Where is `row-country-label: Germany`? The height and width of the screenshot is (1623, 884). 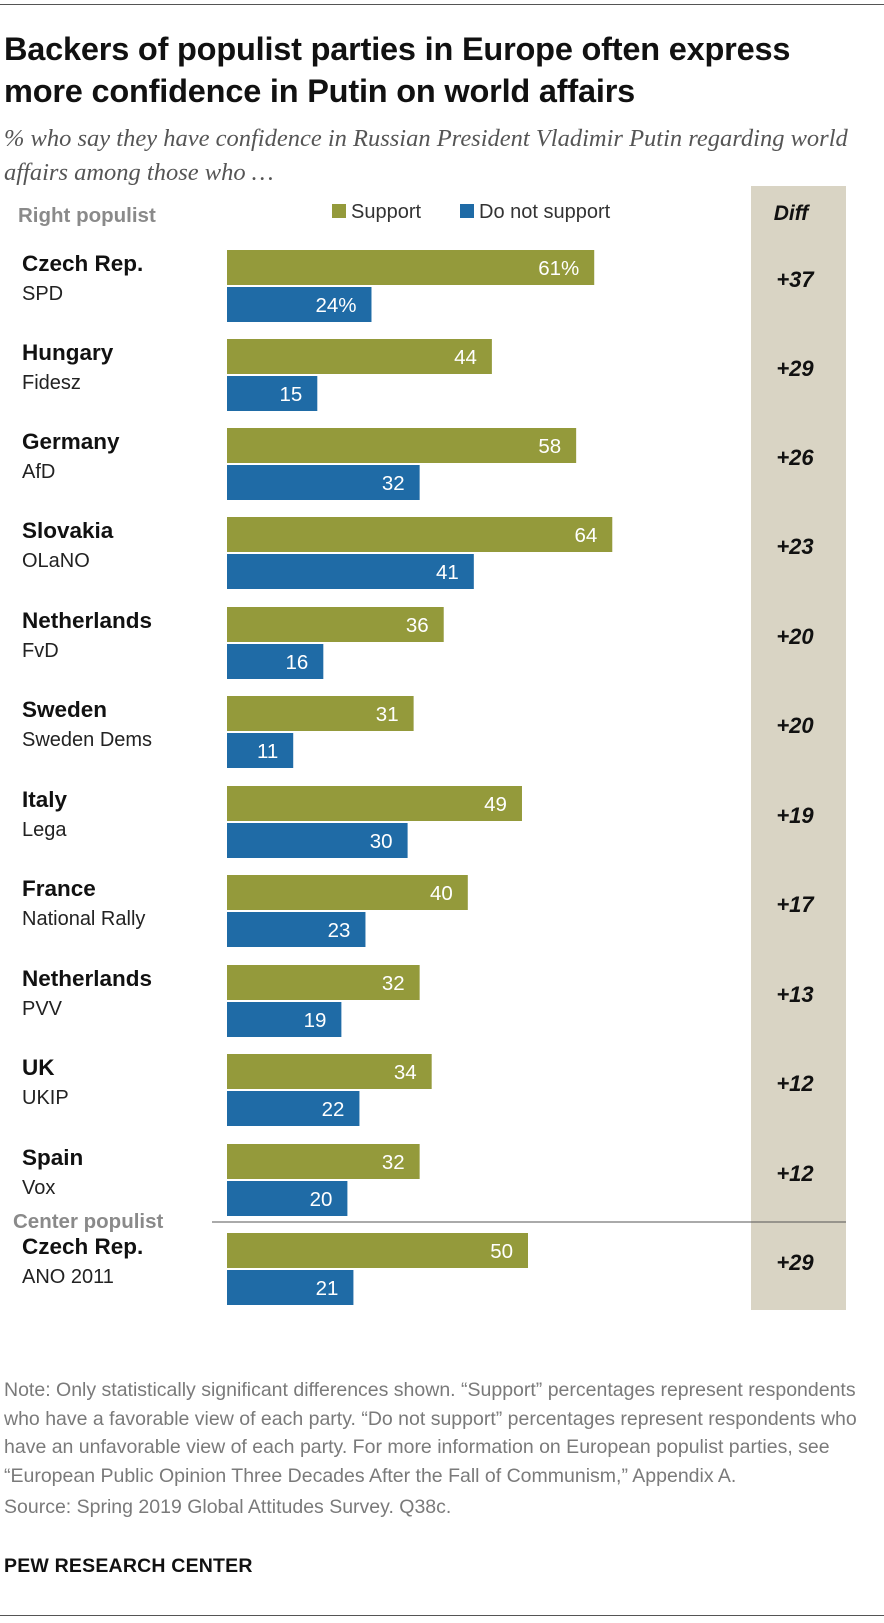 row-country-label: Germany is located at coordinates (71, 441).